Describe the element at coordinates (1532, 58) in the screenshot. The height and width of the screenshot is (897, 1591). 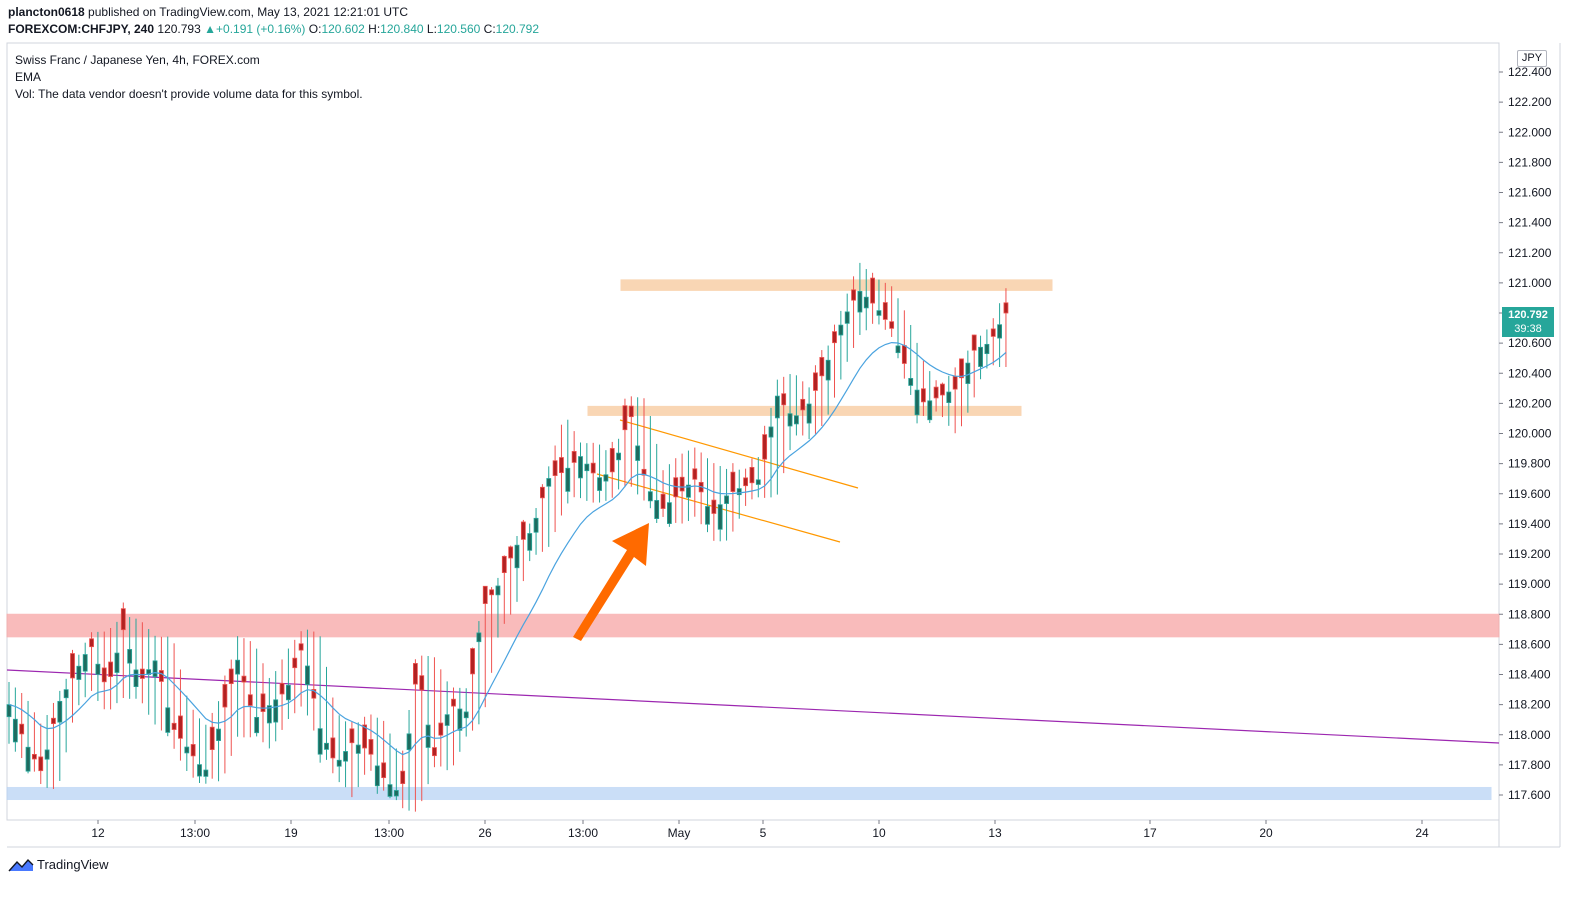
I see `currency-box: JPY` at that location.